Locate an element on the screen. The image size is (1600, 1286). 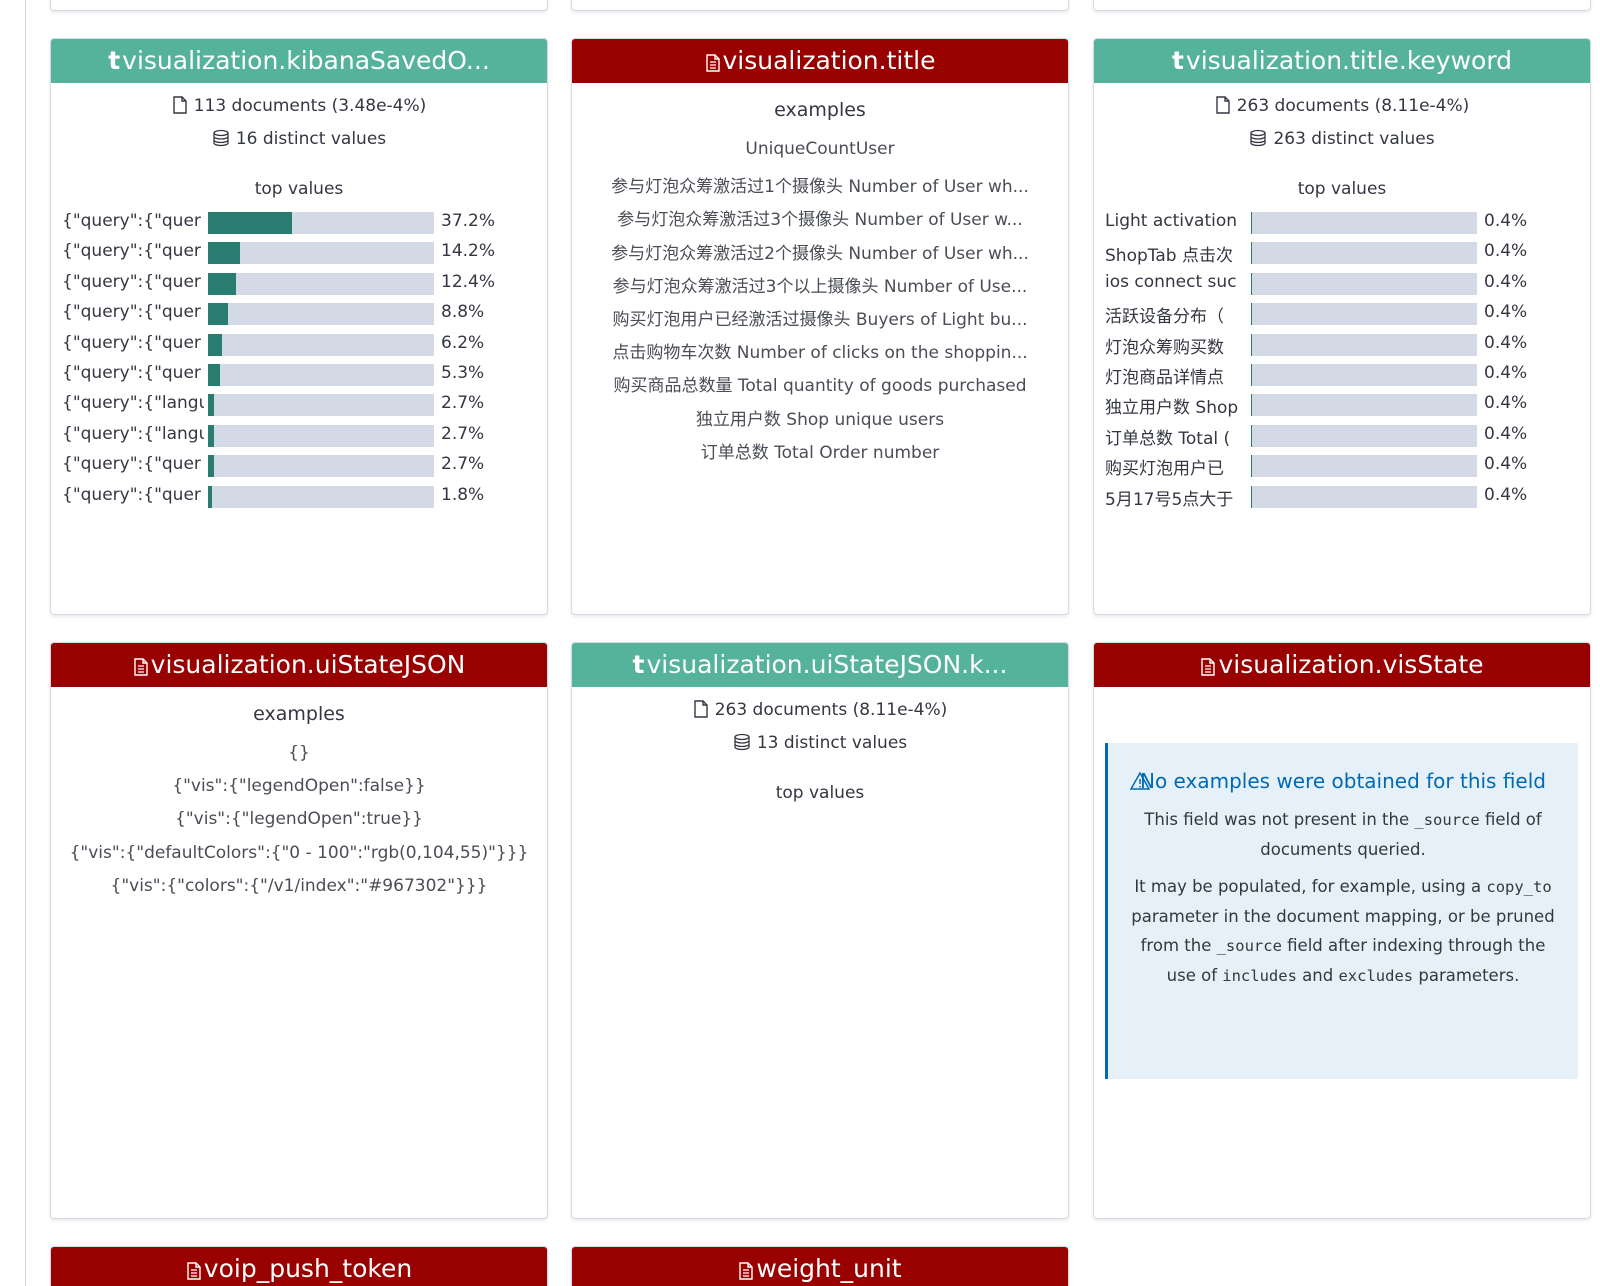
top-value-label: ShopTab 点击次 is located at coordinates (1169, 256).